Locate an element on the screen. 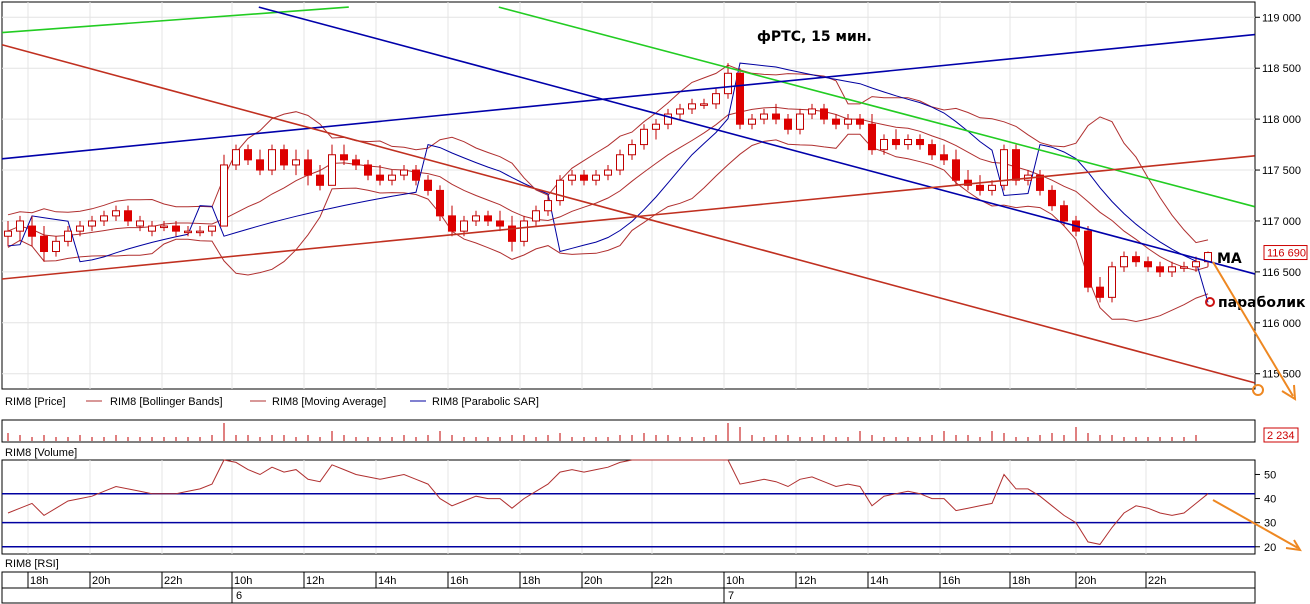 This screenshot has height=604, width=1310. volume-panel is located at coordinates (628, 431).